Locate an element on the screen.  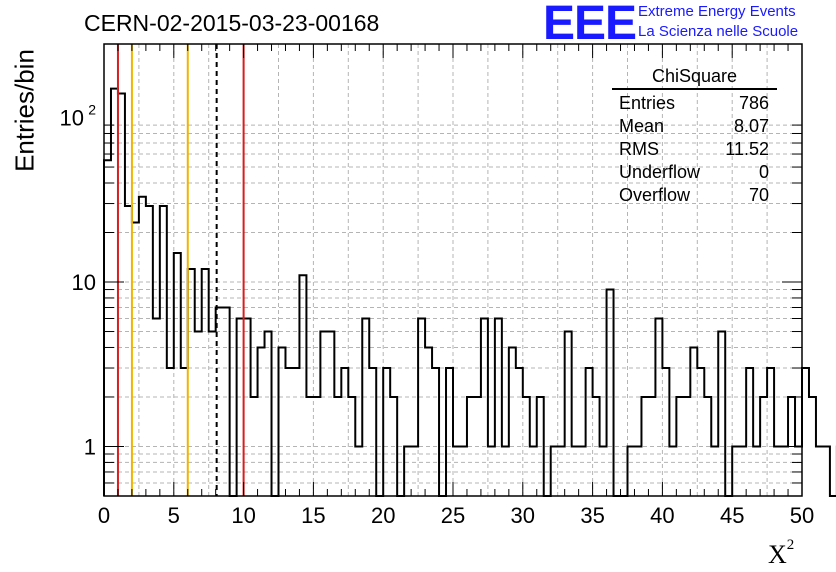
x-tick-label: 0 is located at coordinates (104, 515).